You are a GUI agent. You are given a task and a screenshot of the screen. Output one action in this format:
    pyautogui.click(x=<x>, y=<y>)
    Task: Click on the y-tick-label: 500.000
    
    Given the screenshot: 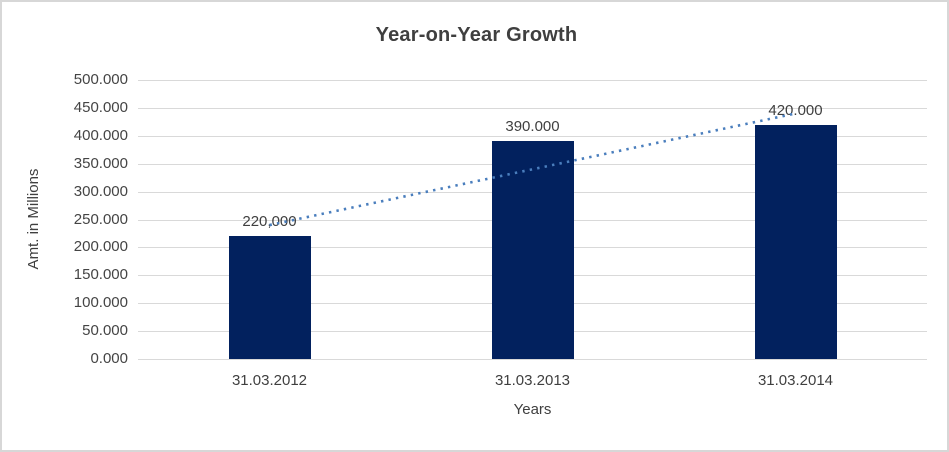 What is the action you would take?
    pyautogui.click(x=100, y=79)
    